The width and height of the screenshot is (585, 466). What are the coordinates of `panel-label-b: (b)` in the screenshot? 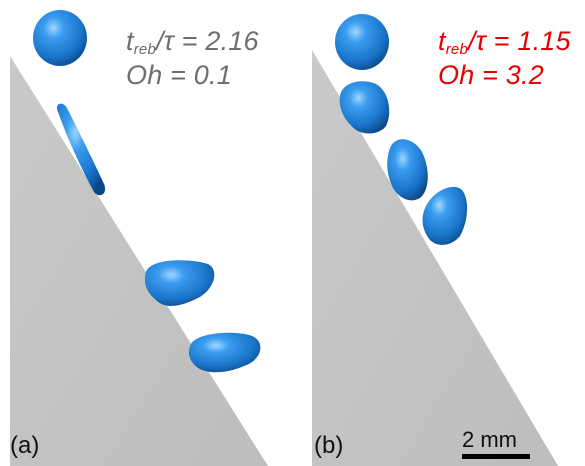 It's located at (328, 446).